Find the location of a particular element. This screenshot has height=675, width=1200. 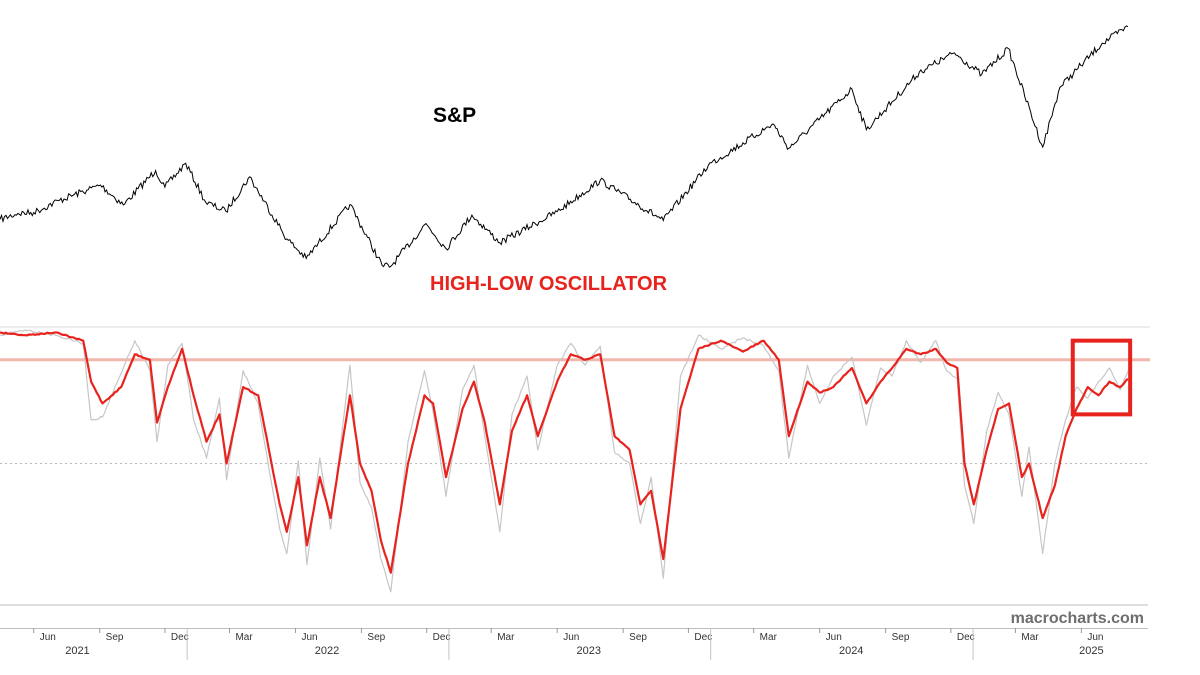

highlight-box is located at coordinates (1101, 377).